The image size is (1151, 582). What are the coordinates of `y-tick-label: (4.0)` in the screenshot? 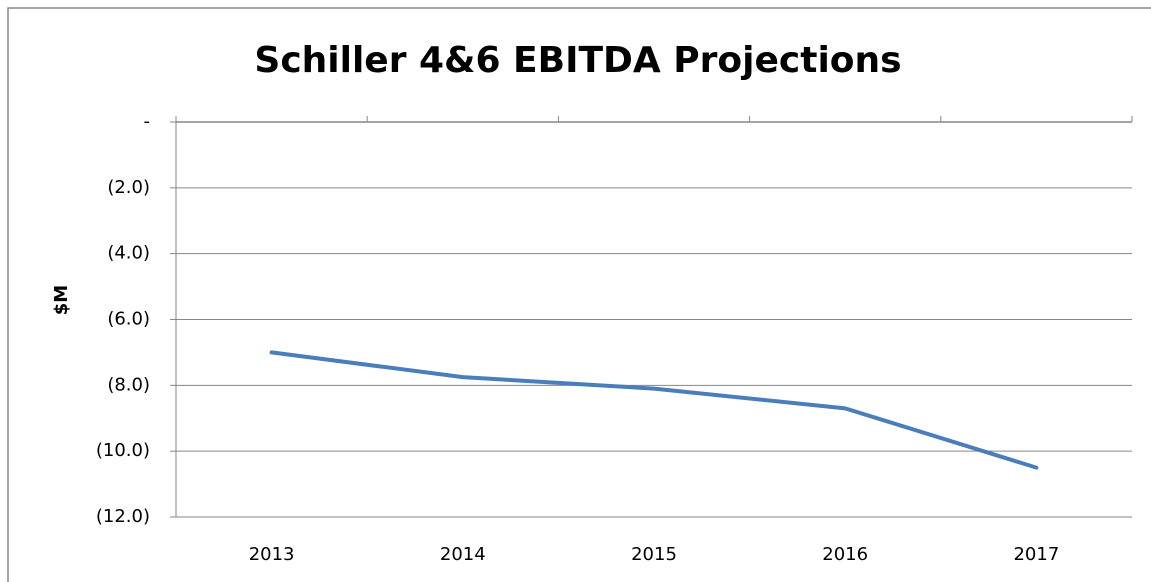 It's located at (128, 253).